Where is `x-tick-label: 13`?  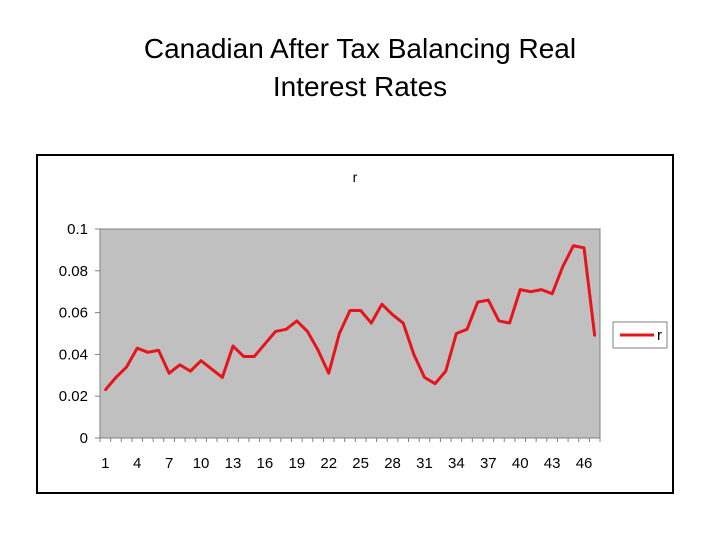
x-tick-label: 13 is located at coordinates (233, 463).